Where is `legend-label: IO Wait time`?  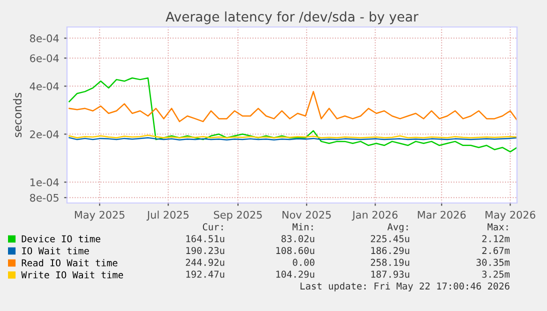
legend-label: IO Wait time is located at coordinates (55, 250).